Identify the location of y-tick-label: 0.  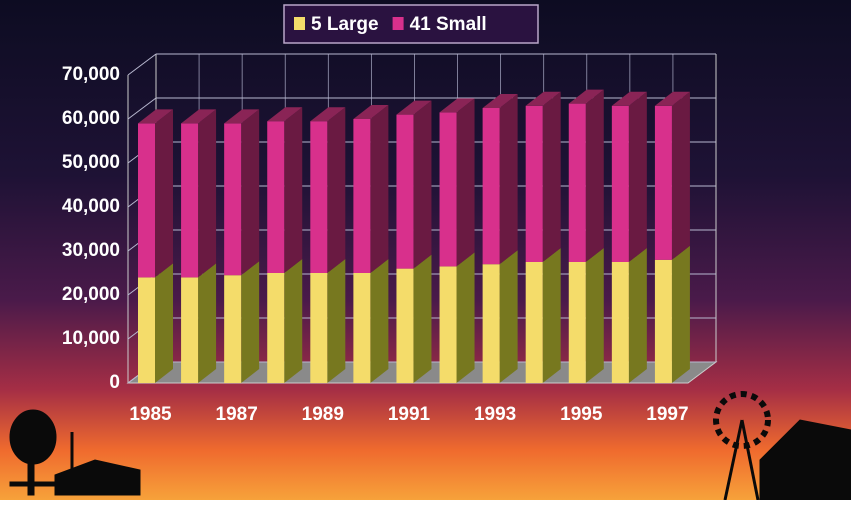
(114, 382).